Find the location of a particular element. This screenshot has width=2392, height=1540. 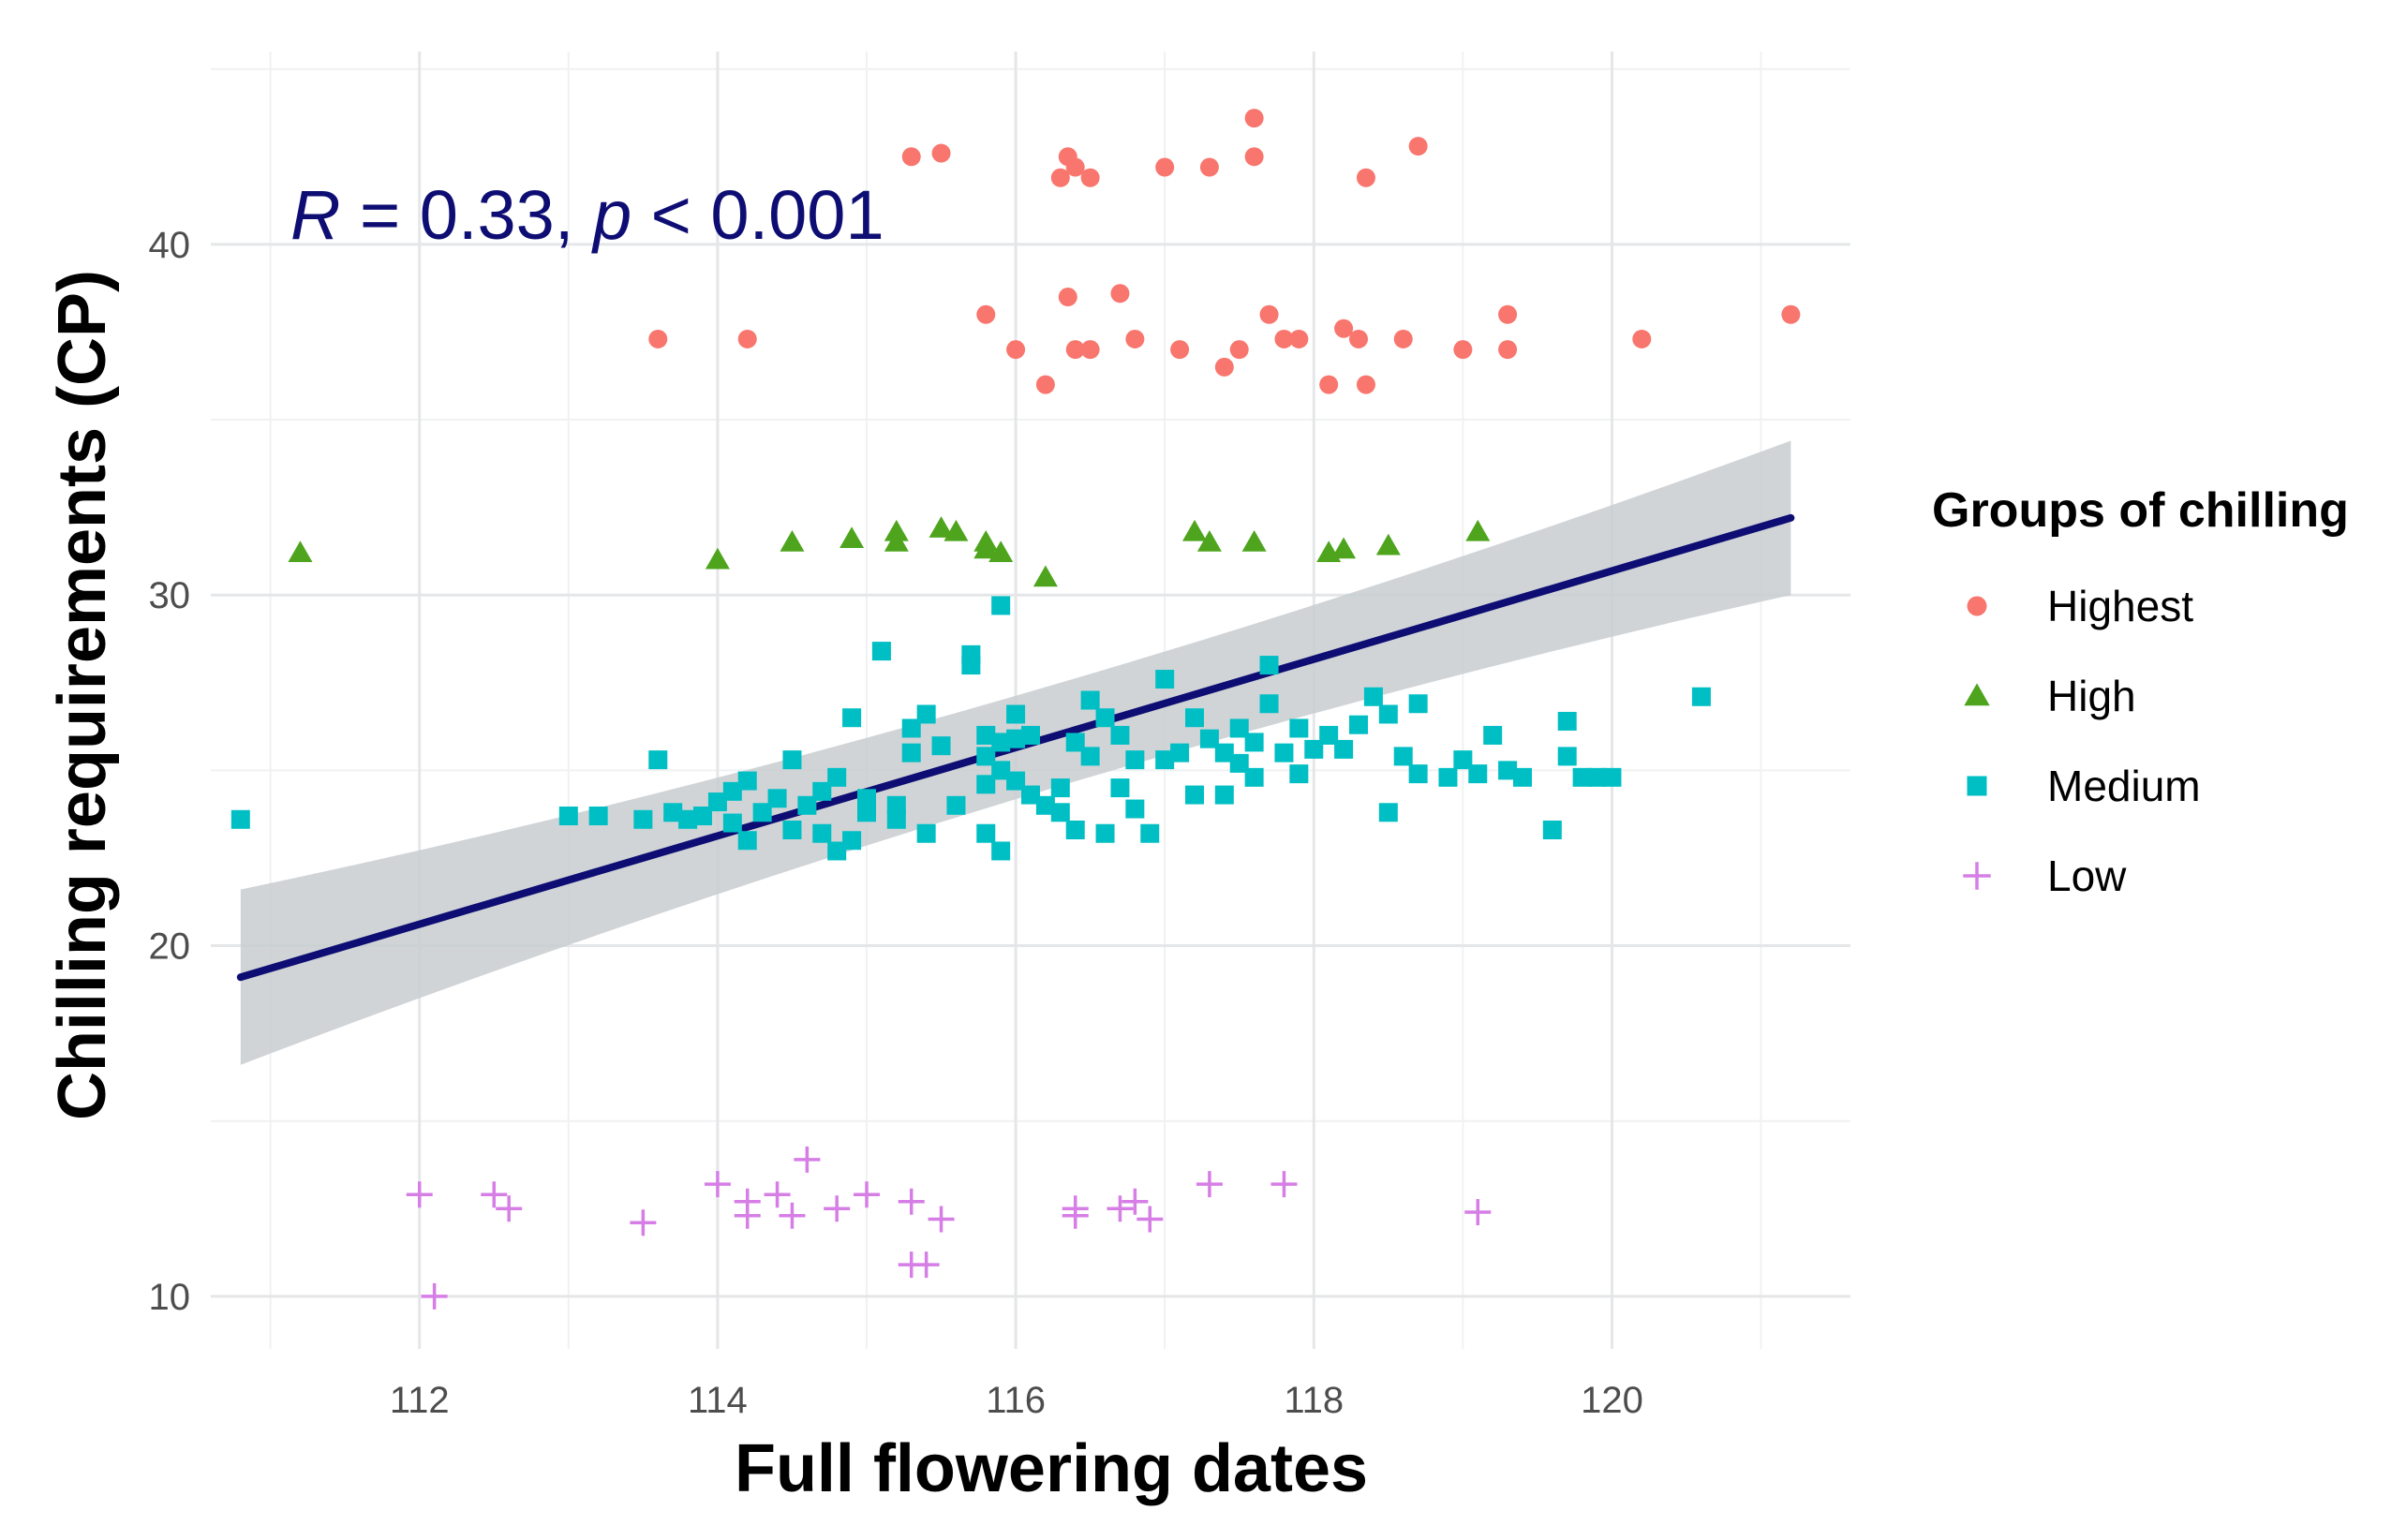

legend-label-high: High is located at coordinates (2091, 696).